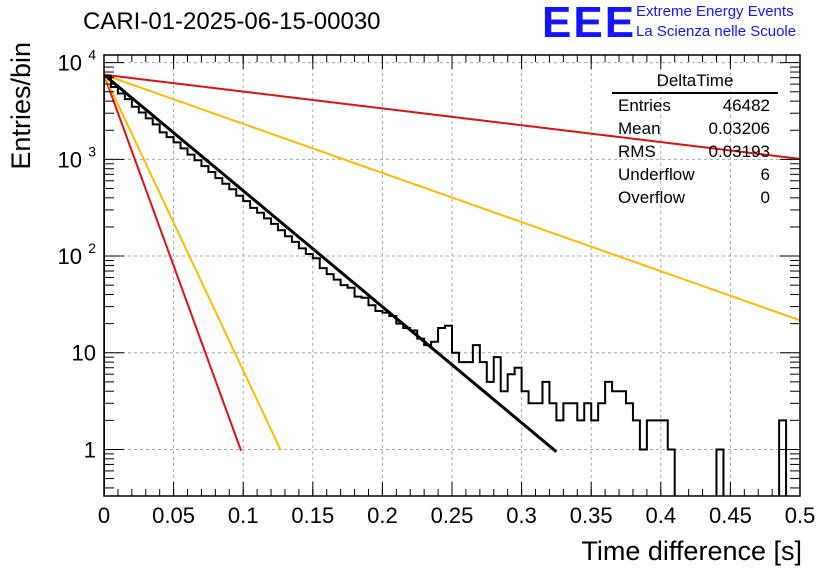 The height and width of the screenshot is (572, 836). I want to click on x-tick-label: 0.15, so click(312, 515).